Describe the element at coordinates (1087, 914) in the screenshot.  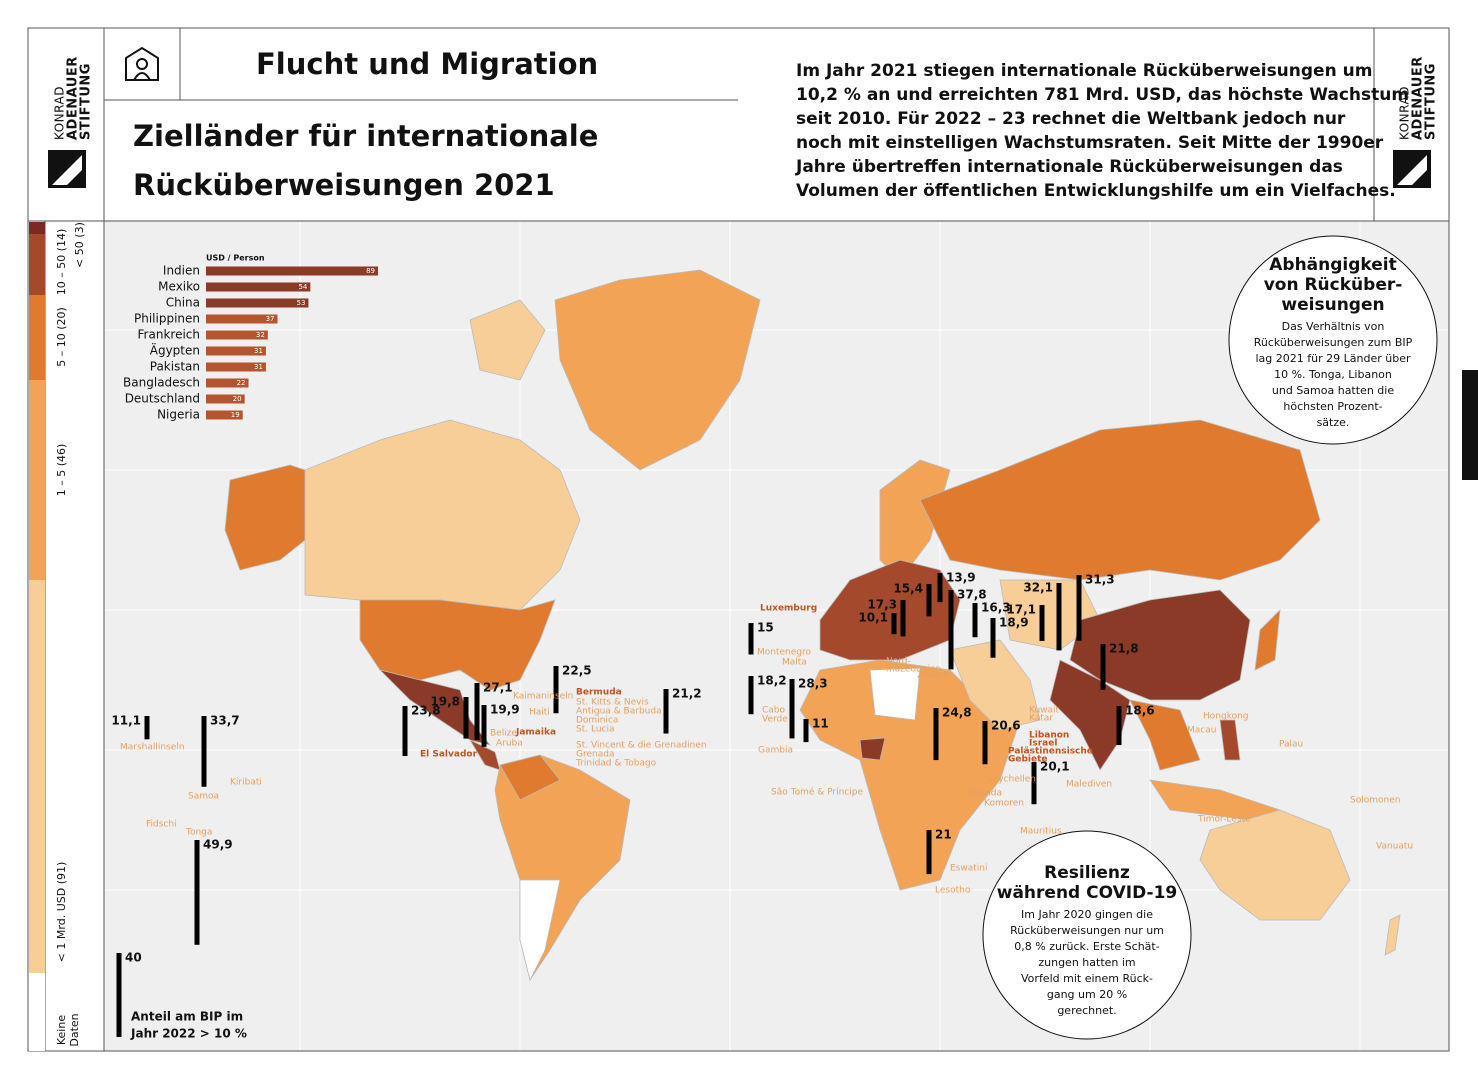
I see `callout-text: Im Jahr 2020 gingen die` at that location.